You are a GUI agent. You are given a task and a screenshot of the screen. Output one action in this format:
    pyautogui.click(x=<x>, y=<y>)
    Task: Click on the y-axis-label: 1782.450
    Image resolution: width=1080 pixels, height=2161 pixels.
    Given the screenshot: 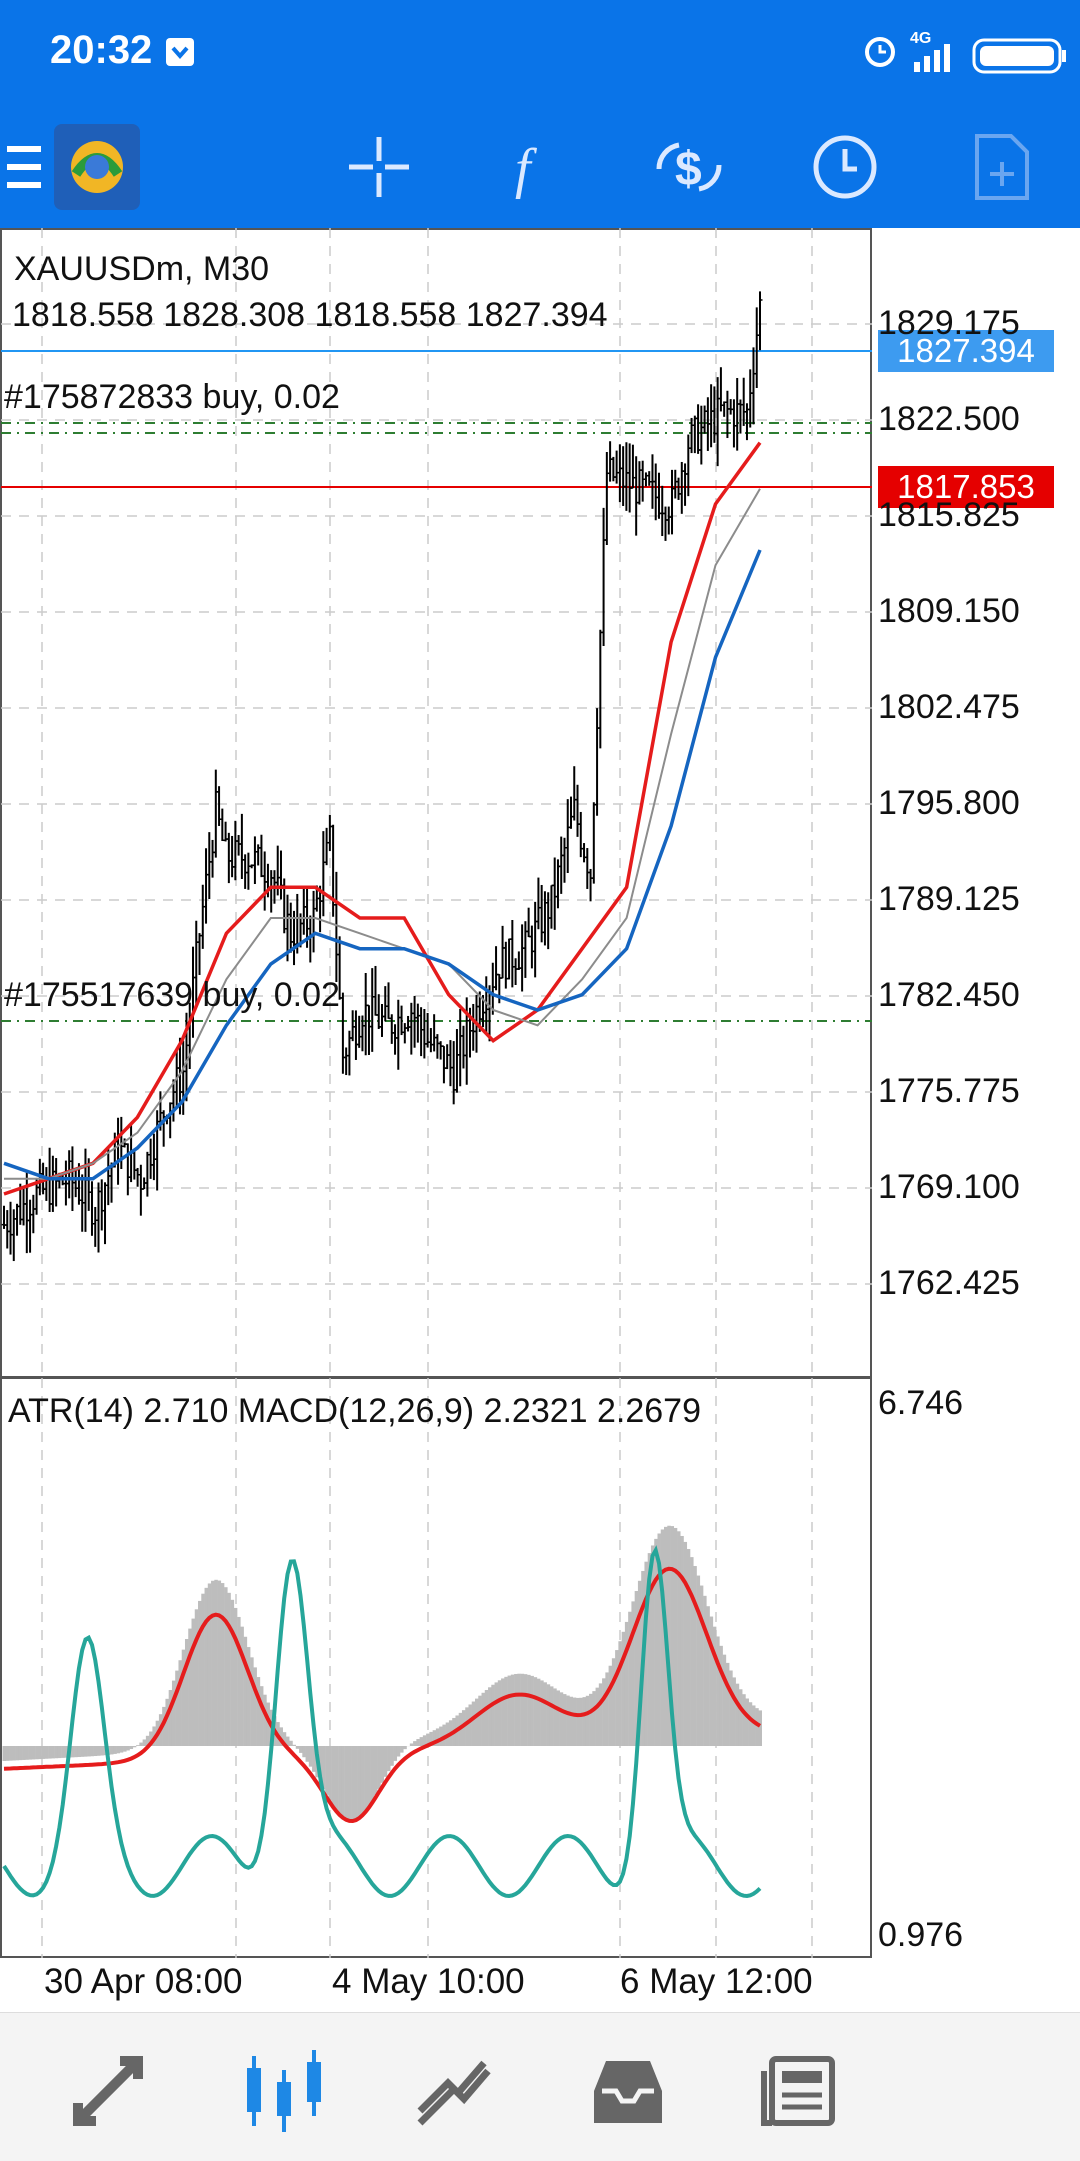 What is the action you would take?
    pyautogui.click(x=949, y=995)
    